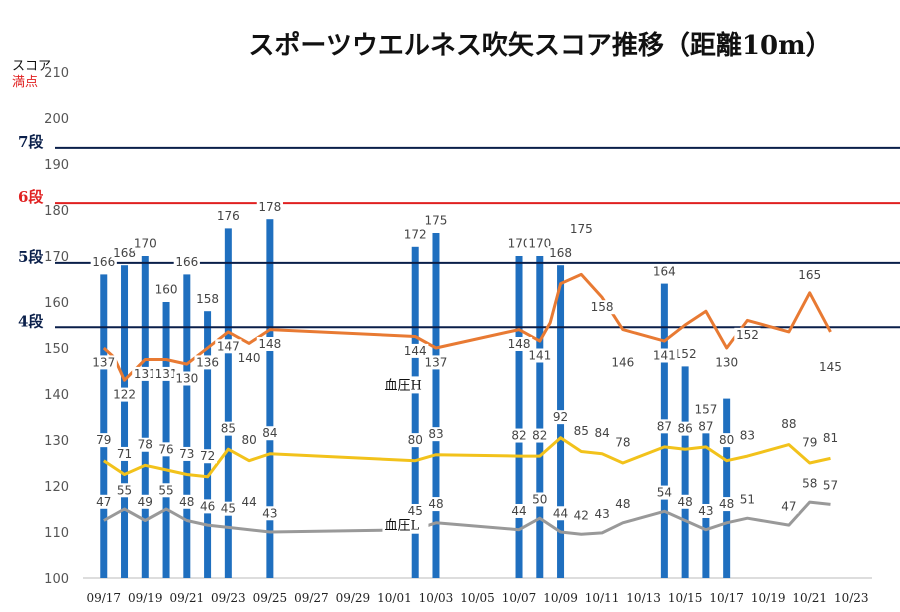  What do you see at coordinates (56, 395) in the screenshot?
I see `y-tick-label: 140` at bounding box center [56, 395].